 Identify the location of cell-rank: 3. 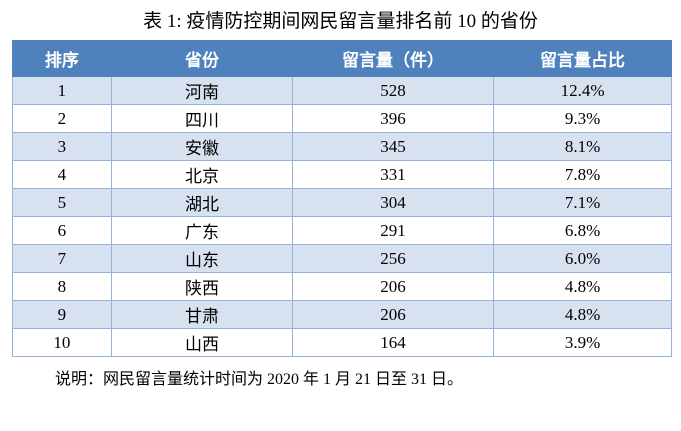
(62, 146).